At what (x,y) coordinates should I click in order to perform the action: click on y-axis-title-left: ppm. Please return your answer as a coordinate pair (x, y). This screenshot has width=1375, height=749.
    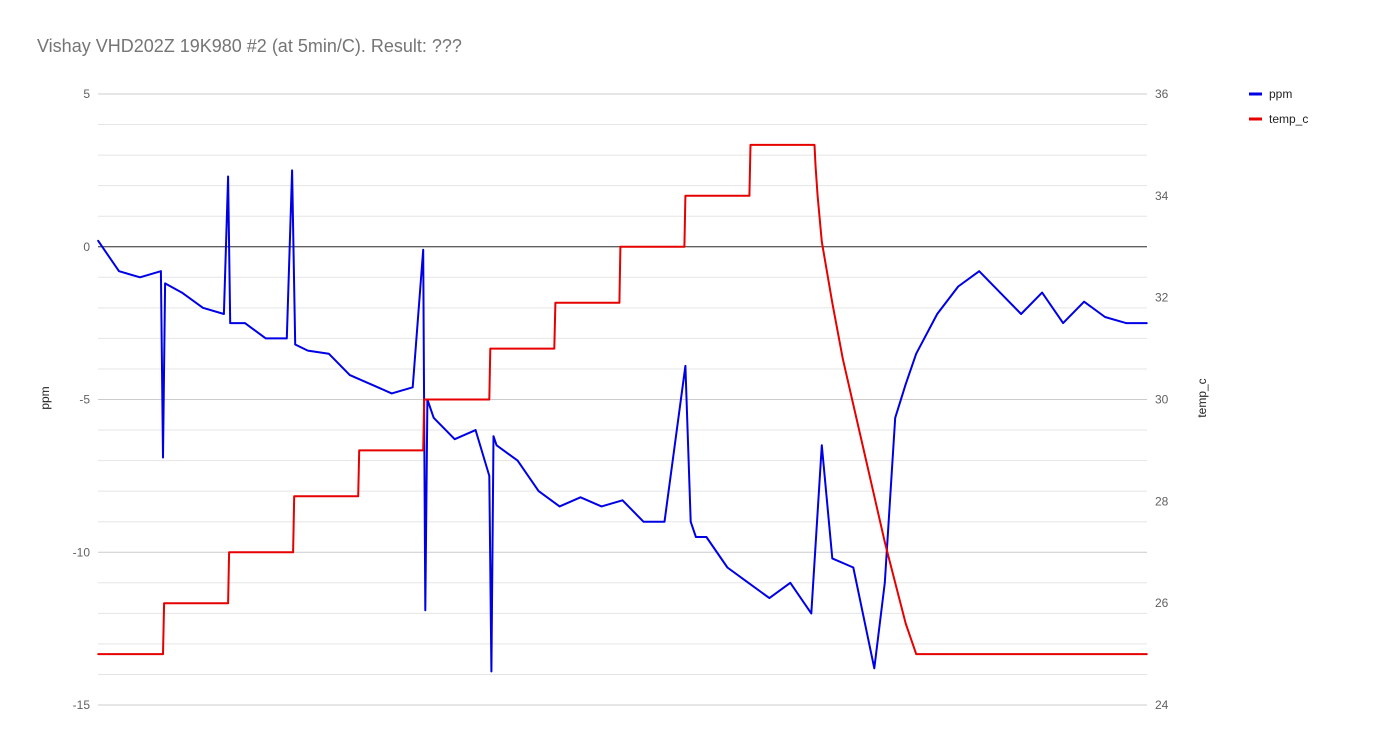
    Looking at the image, I should click on (45, 397).